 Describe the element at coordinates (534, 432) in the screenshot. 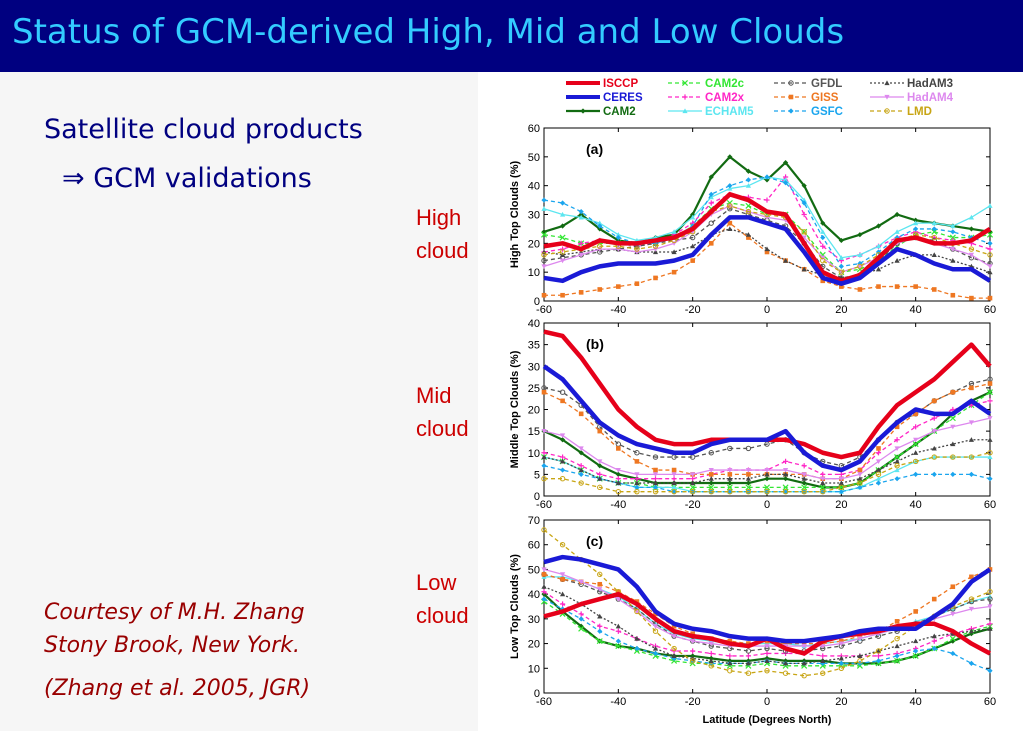

I see `y-tick-label: 15` at that location.